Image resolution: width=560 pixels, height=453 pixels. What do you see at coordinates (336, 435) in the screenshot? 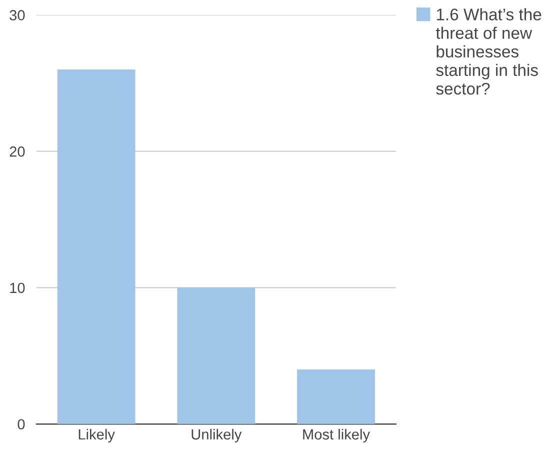
I see `x-tick-label: Most likely` at bounding box center [336, 435].